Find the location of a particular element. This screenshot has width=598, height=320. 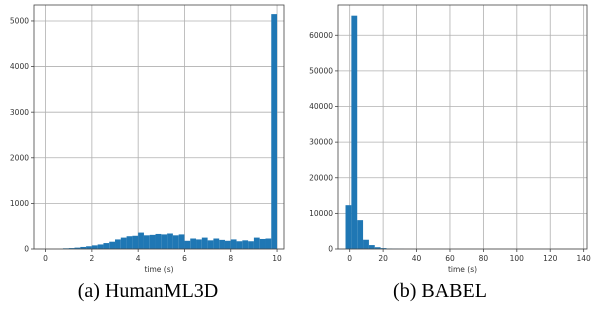

y-tick-label: 10000 is located at coordinates (321, 213).